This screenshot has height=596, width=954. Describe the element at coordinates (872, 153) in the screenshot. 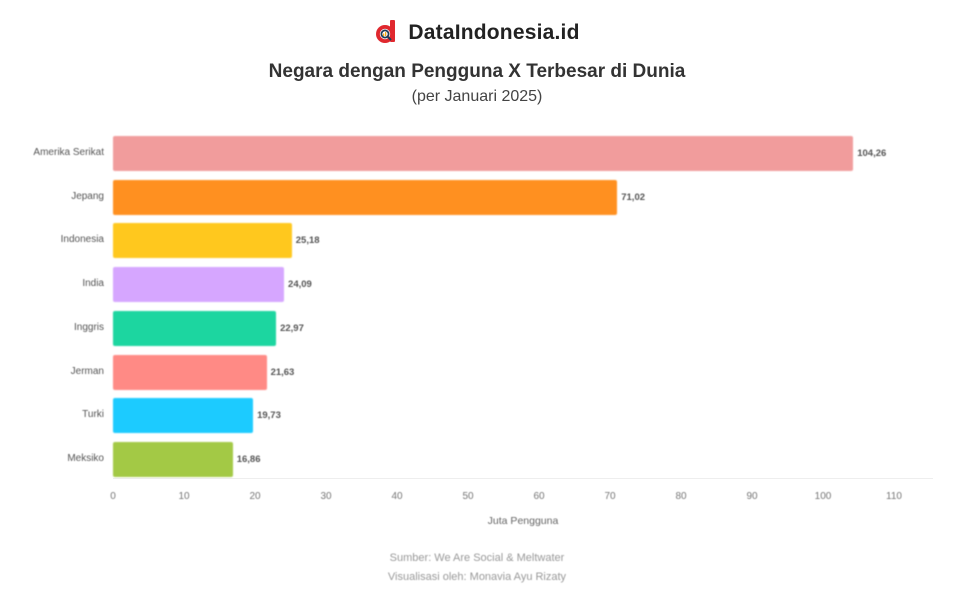

I see `value-label: 104,26` at that location.